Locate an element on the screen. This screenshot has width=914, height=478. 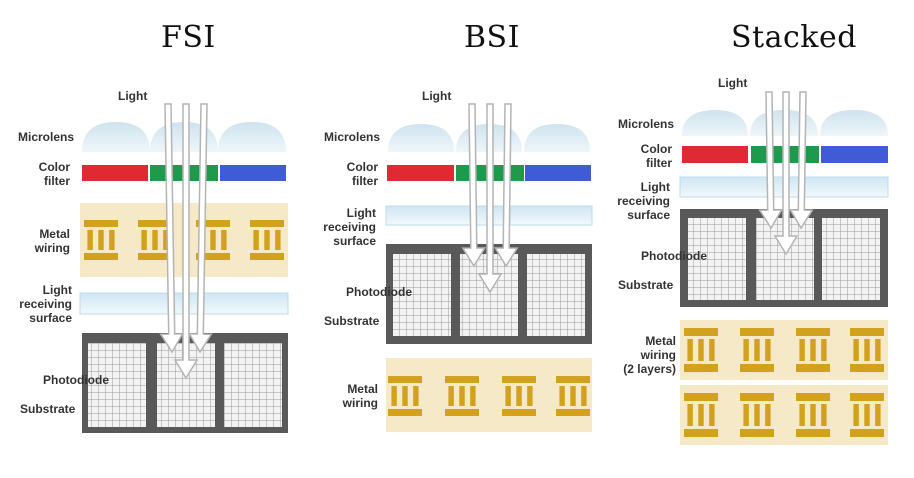
bsi-light-label: Light is located at coordinates (437, 96).